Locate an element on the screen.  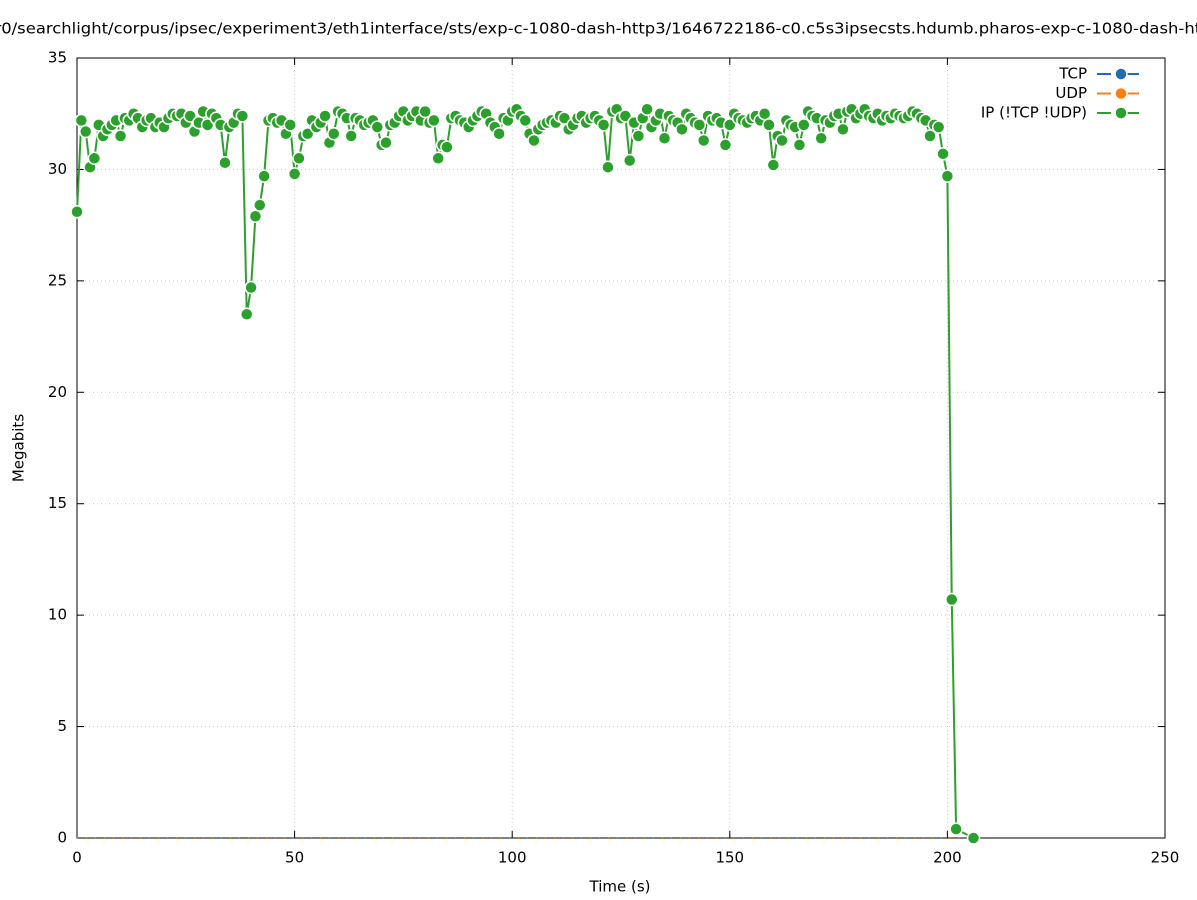
y-tick-label: 0 is located at coordinates (62, 838).